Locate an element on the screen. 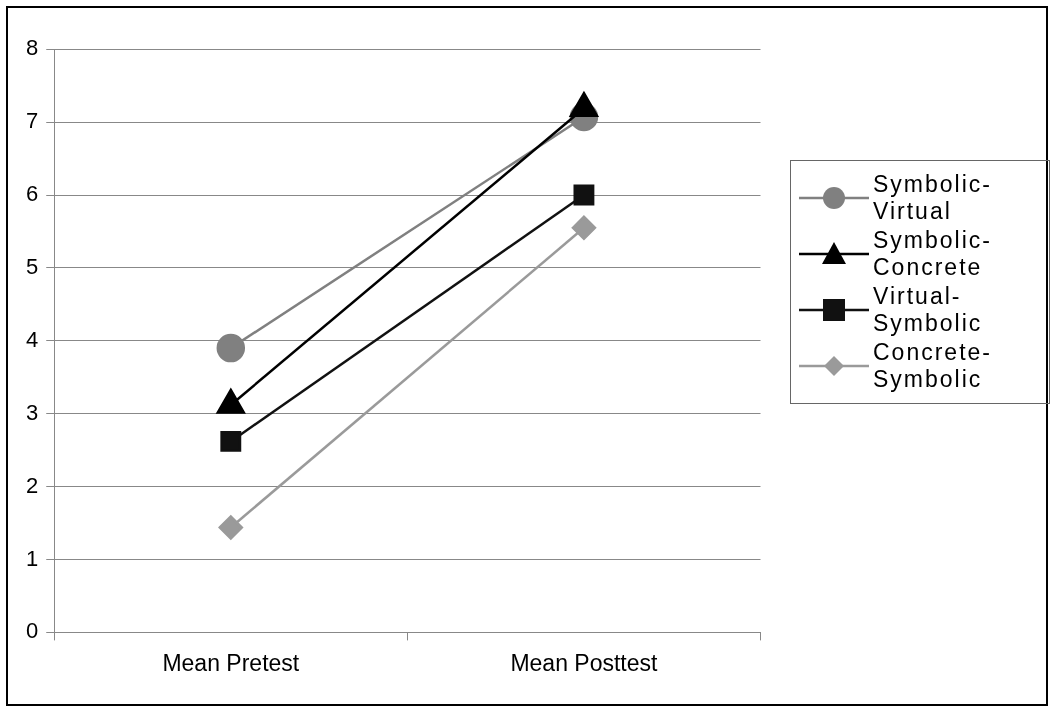  legend-label: Symbolic-Concrete is located at coordinates (933, 254).